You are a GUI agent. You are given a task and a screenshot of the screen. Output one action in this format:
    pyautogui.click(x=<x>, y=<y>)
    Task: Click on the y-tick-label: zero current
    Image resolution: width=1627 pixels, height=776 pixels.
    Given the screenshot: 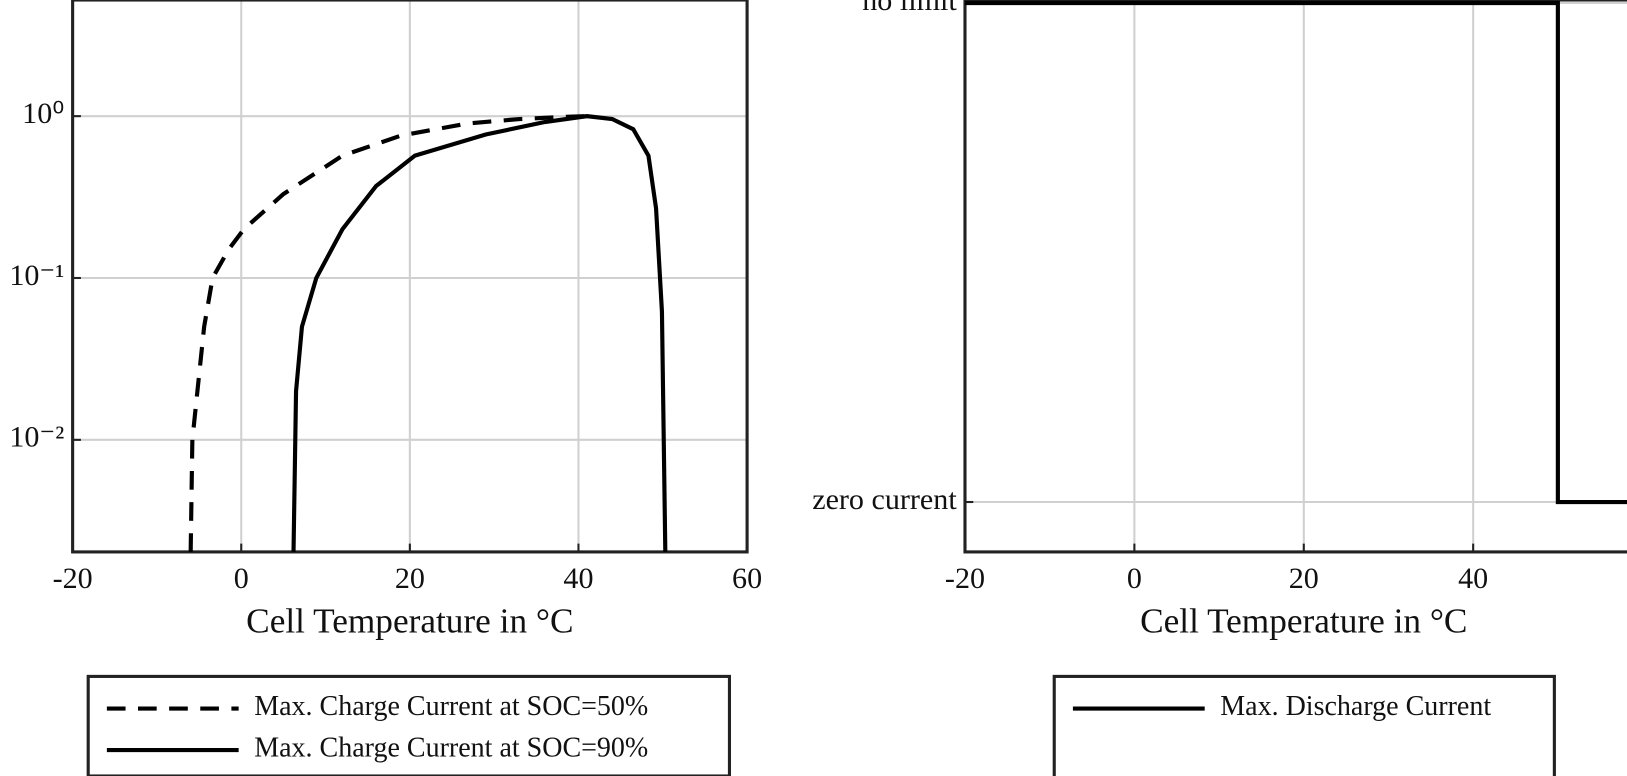 What is the action you would take?
    pyautogui.click(x=884, y=499)
    